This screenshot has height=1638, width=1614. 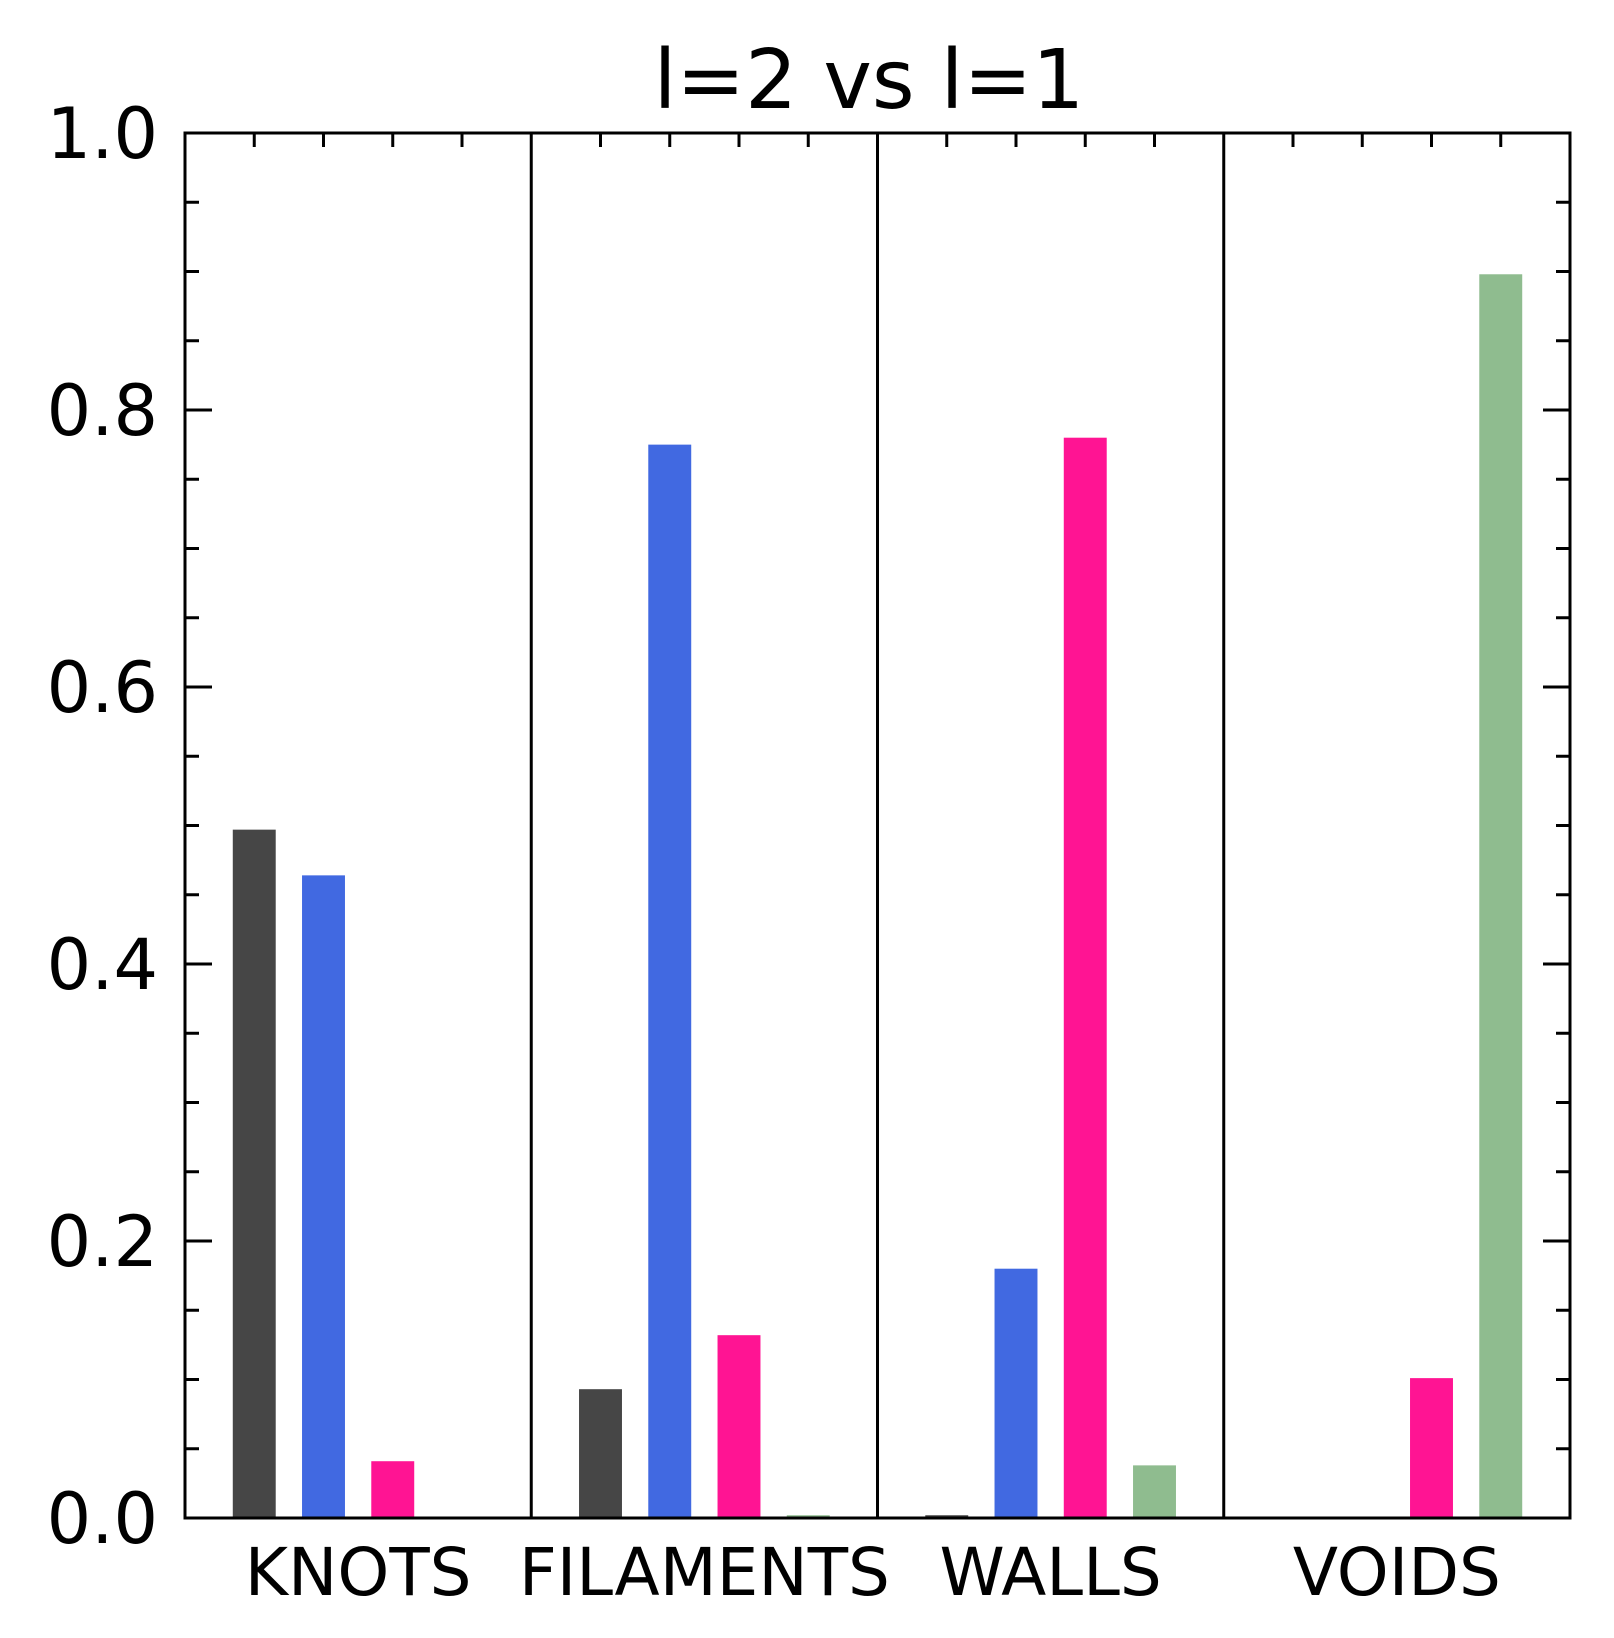 What do you see at coordinates (869, 80) in the screenshot?
I see `chart-title: l=2 vs l=1` at bounding box center [869, 80].